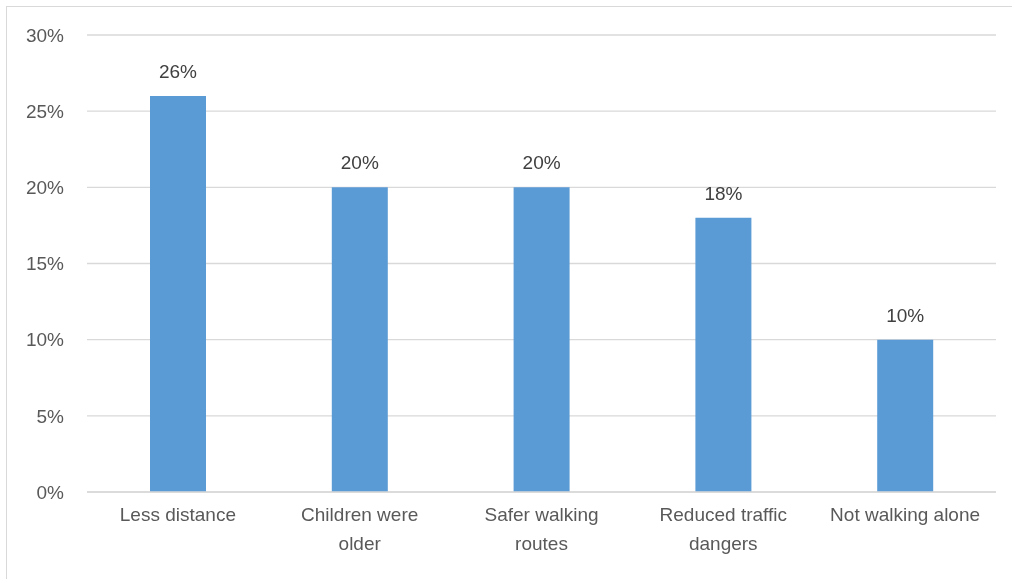  Describe the element at coordinates (541, 529) in the screenshot. I see `x-tick-label: Safer walking routes` at that location.